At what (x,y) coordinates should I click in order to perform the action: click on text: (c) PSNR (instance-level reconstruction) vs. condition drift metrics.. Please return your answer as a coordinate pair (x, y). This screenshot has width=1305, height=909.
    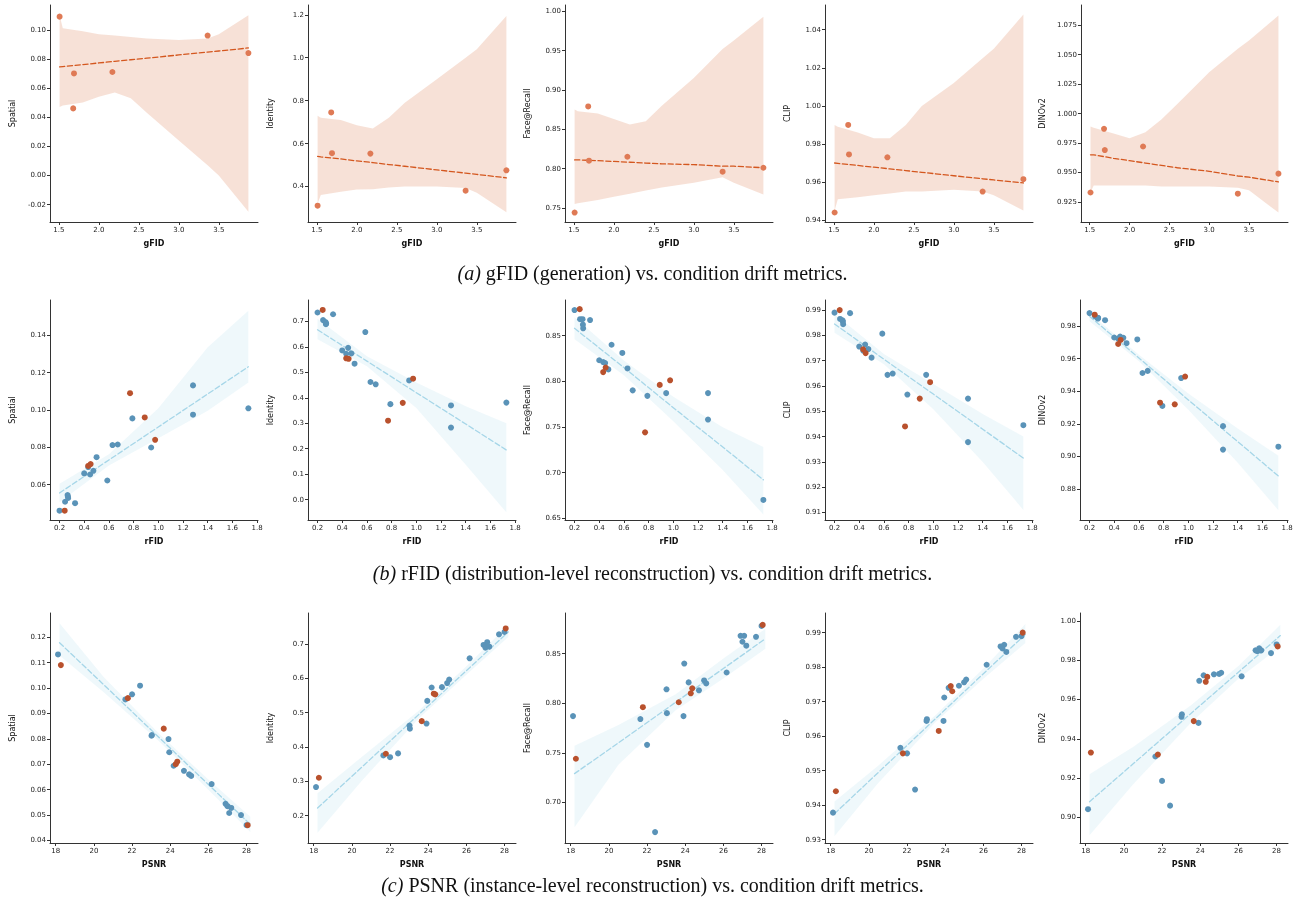
    Looking at the image, I should click on (652, 885).